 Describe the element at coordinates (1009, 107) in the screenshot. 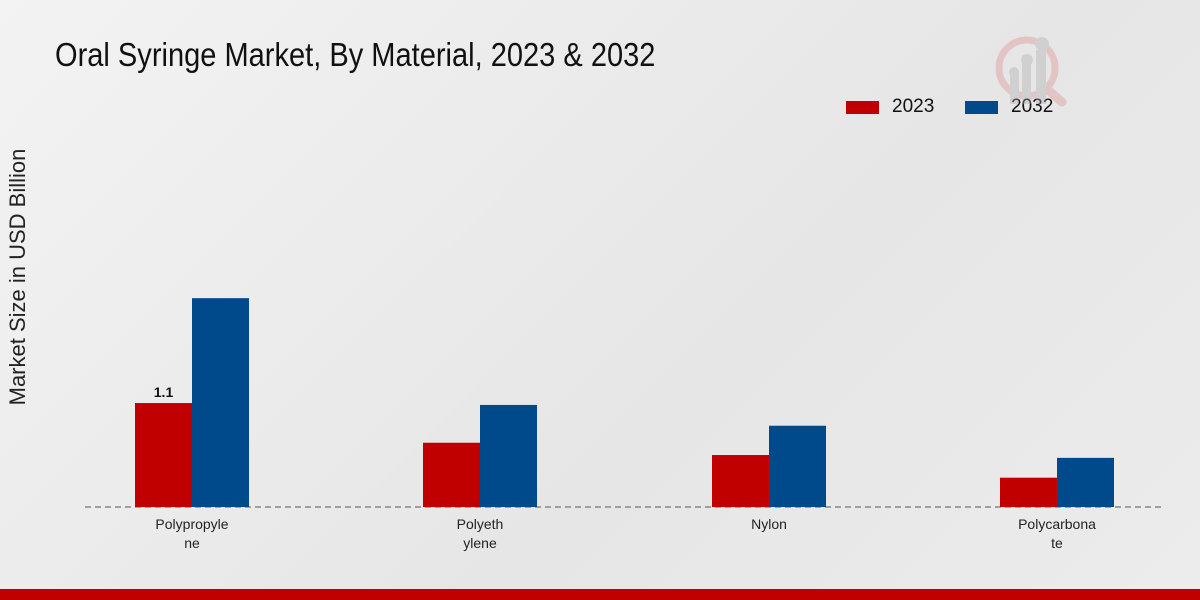

I see `legend-item-2032: 2032` at that location.